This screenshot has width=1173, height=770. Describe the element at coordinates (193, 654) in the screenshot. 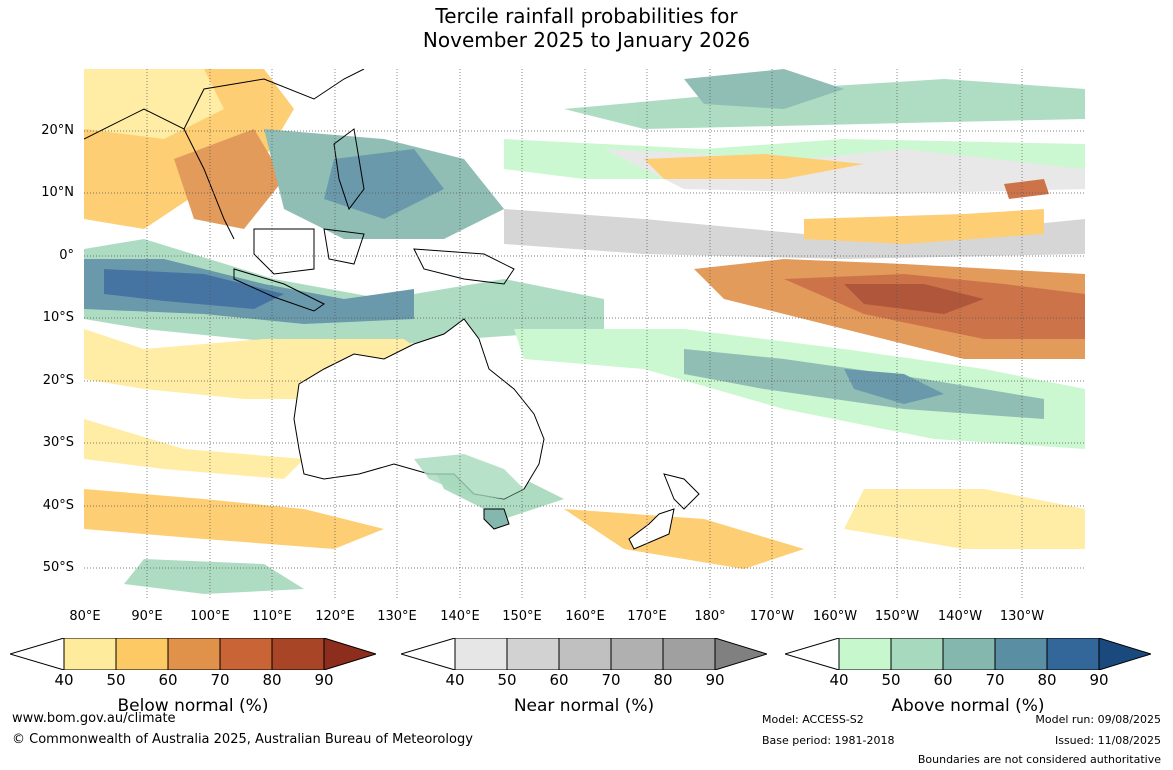

I see `colorbar-below-normal` at that location.